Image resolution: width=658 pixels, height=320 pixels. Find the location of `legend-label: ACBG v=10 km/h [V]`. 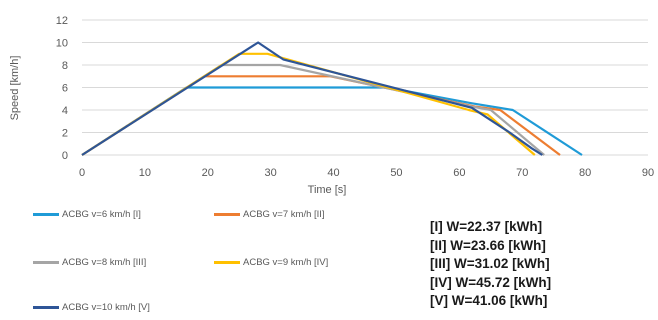

legend-label: ACBG v=10 km/h [V] is located at coordinates (106, 307).